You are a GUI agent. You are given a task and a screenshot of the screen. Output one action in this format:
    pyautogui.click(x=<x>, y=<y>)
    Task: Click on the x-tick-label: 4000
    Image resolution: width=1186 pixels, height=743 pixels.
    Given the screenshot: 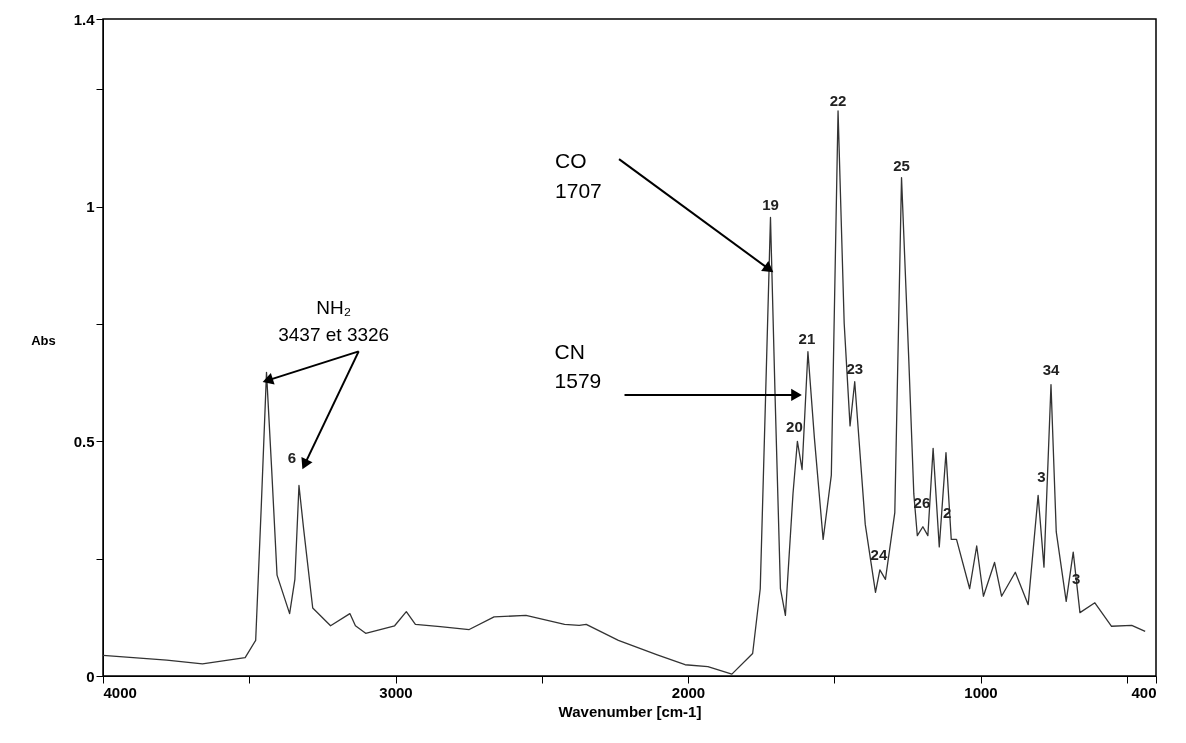 What is the action you would take?
    pyautogui.click(x=120, y=692)
    